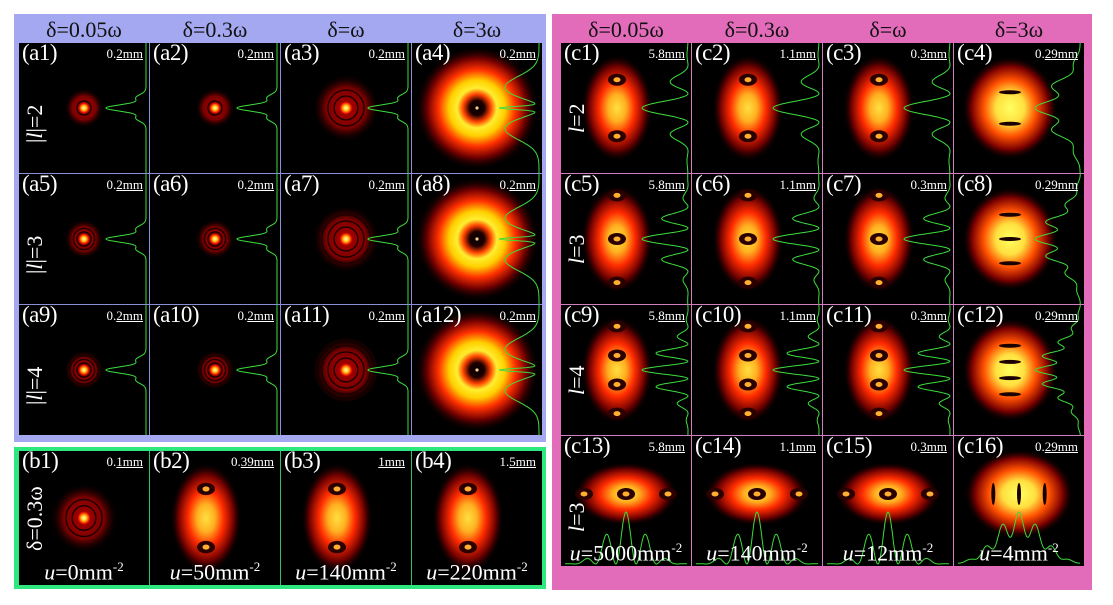 This screenshot has height=605, width=1113. Describe the element at coordinates (171, 185) in the screenshot. I see `panel-label: (a6)` at that location.